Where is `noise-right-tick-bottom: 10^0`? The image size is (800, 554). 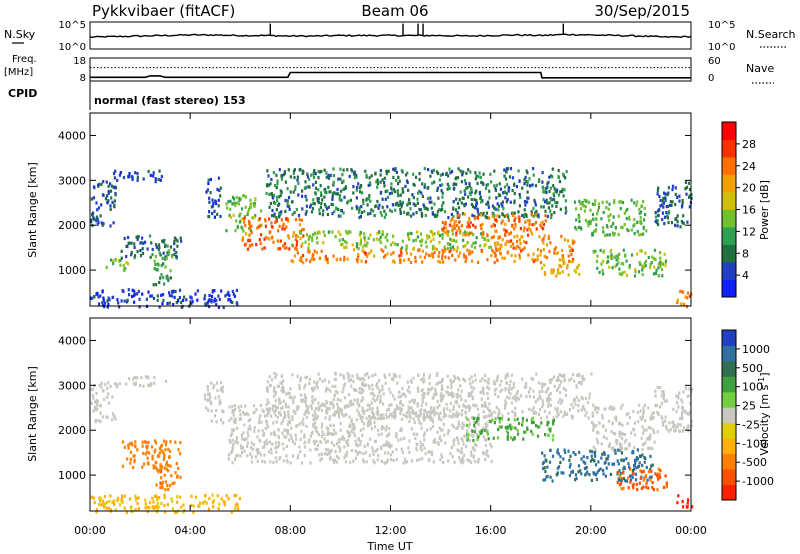
noise-right-tick-bottom: 10^0 is located at coordinates (721, 47).